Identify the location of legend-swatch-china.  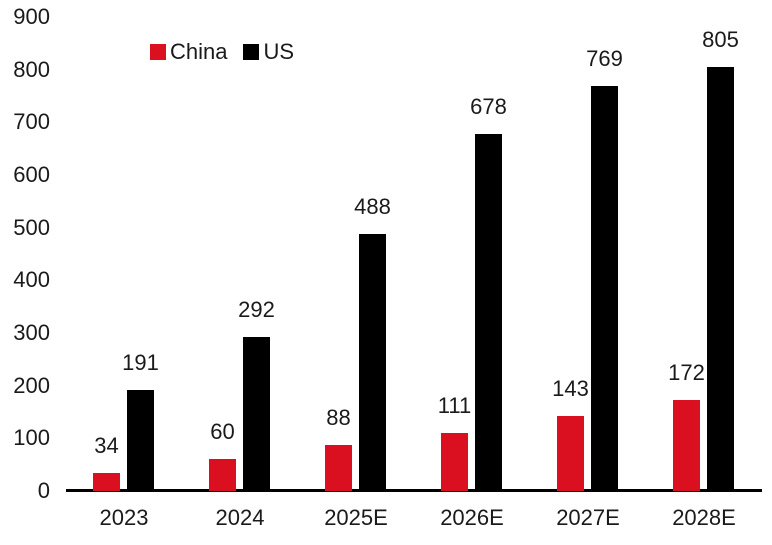
(158, 52).